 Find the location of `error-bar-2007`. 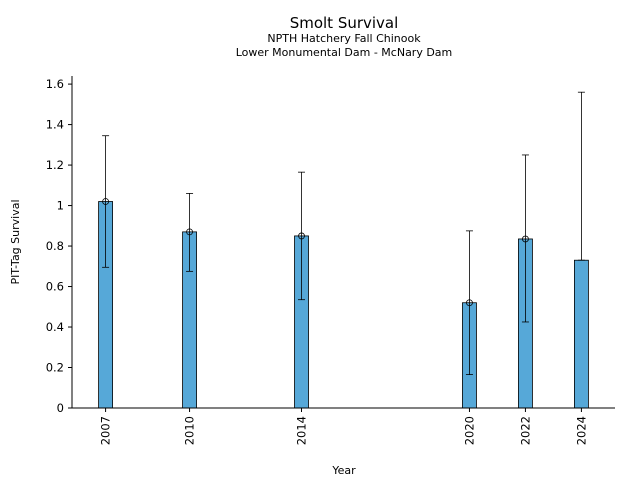

error-bar-2007 is located at coordinates (106, 201).